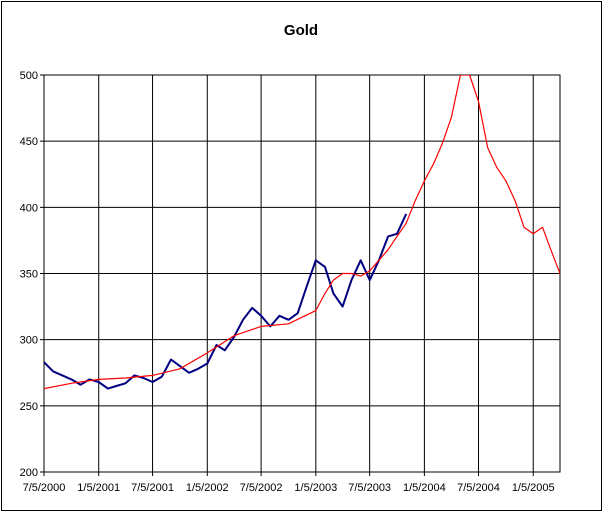 The image size is (605, 514). What do you see at coordinates (29, 208) in the screenshot?
I see `y-tick-label: 400` at bounding box center [29, 208].